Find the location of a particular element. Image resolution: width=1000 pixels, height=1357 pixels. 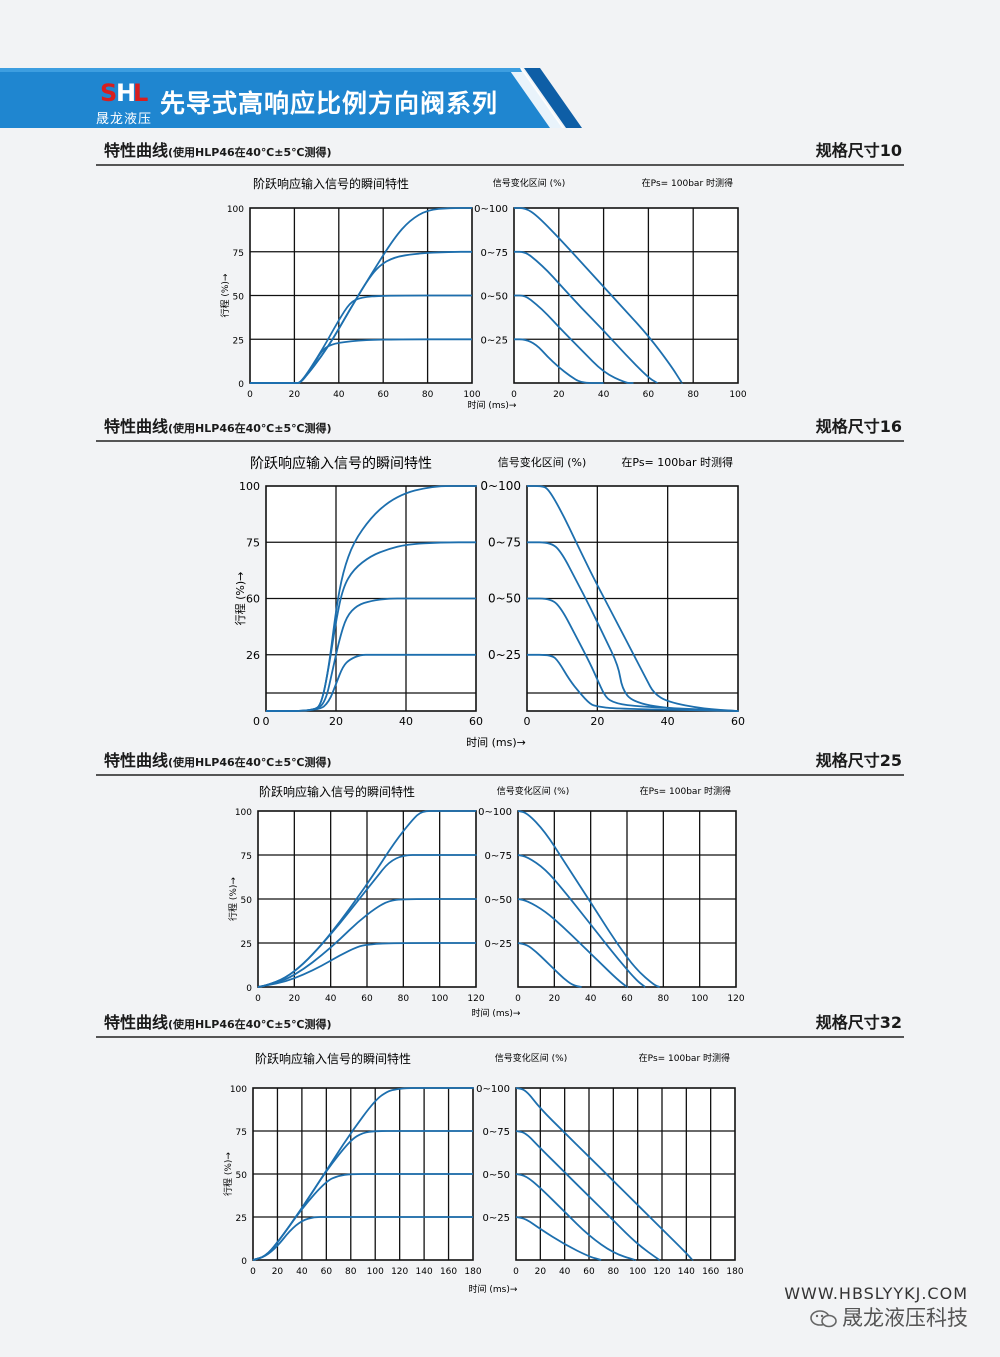

left-y-tick-label: 25 is located at coordinates (246, 945).